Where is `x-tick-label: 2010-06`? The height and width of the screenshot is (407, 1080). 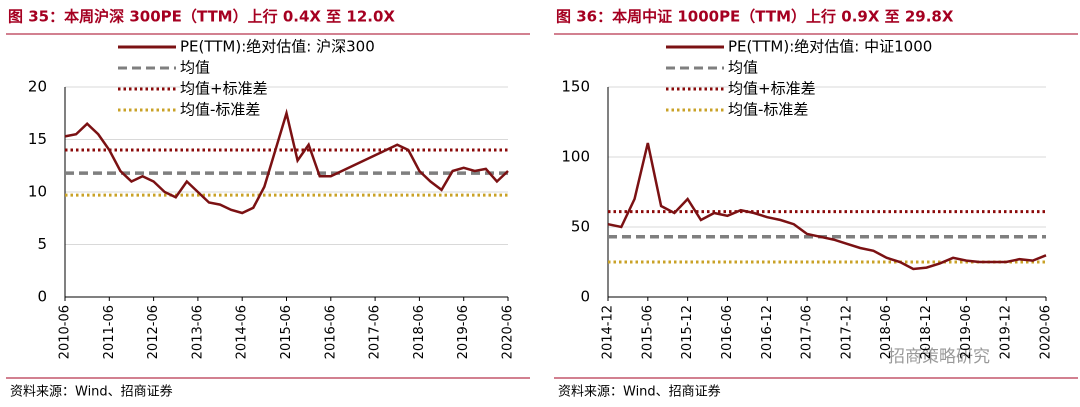
x-tick-label: 2010-06 is located at coordinates (65, 332).